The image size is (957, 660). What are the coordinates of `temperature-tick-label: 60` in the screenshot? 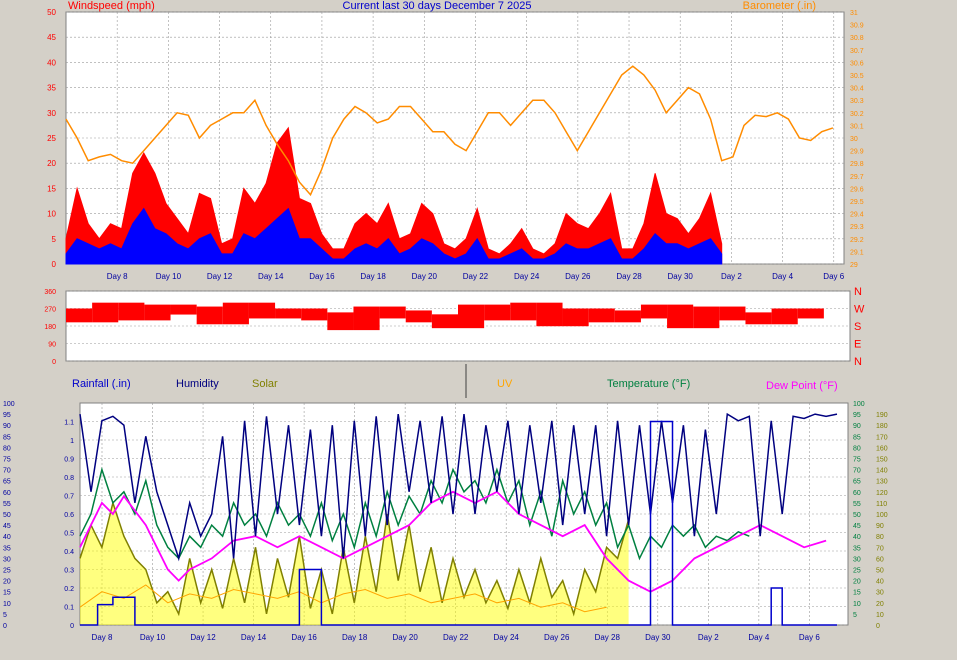 It's located at (857, 493).